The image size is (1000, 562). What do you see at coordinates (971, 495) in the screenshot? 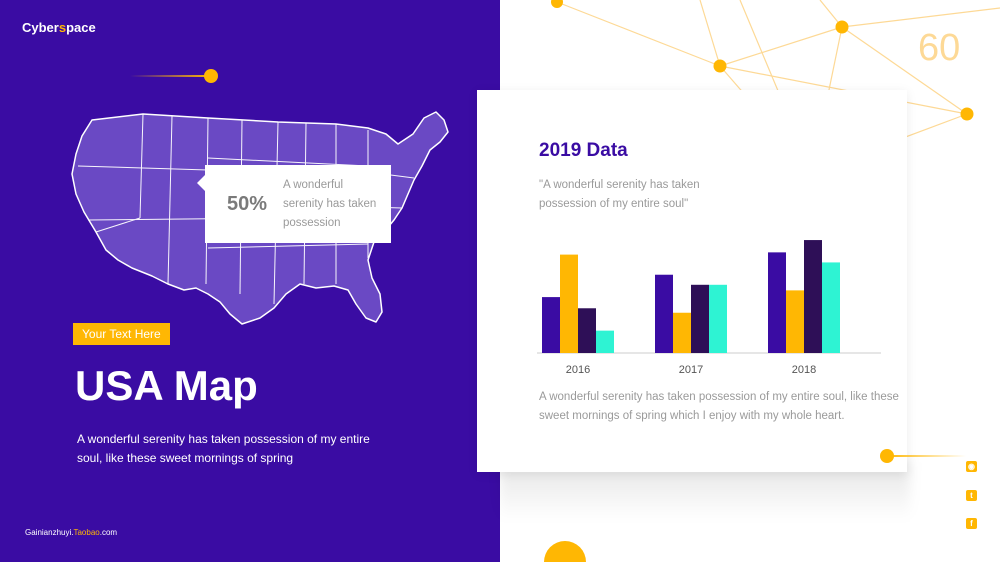
I see `twitter-icon: t` at bounding box center [971, 495].